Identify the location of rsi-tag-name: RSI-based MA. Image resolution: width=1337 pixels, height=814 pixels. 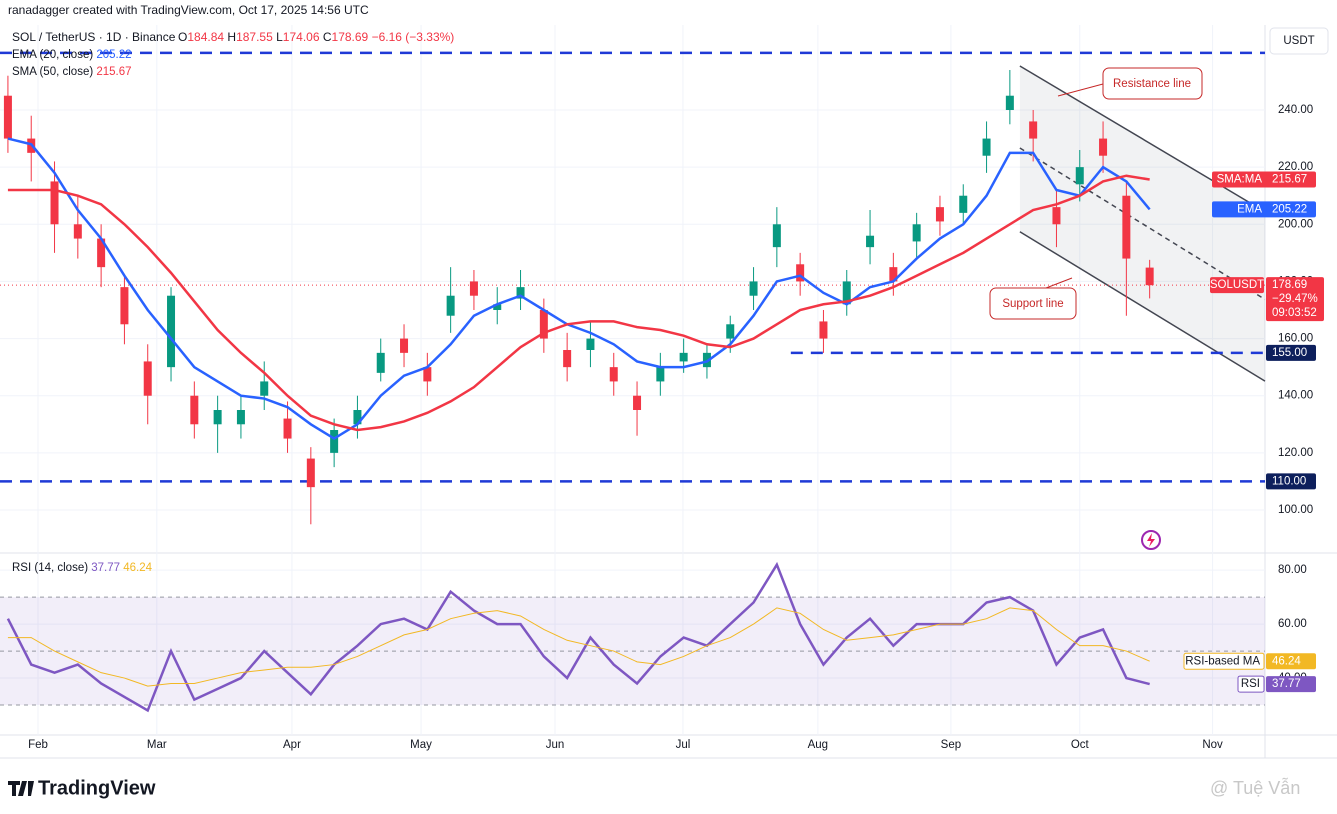
(1222, 661).